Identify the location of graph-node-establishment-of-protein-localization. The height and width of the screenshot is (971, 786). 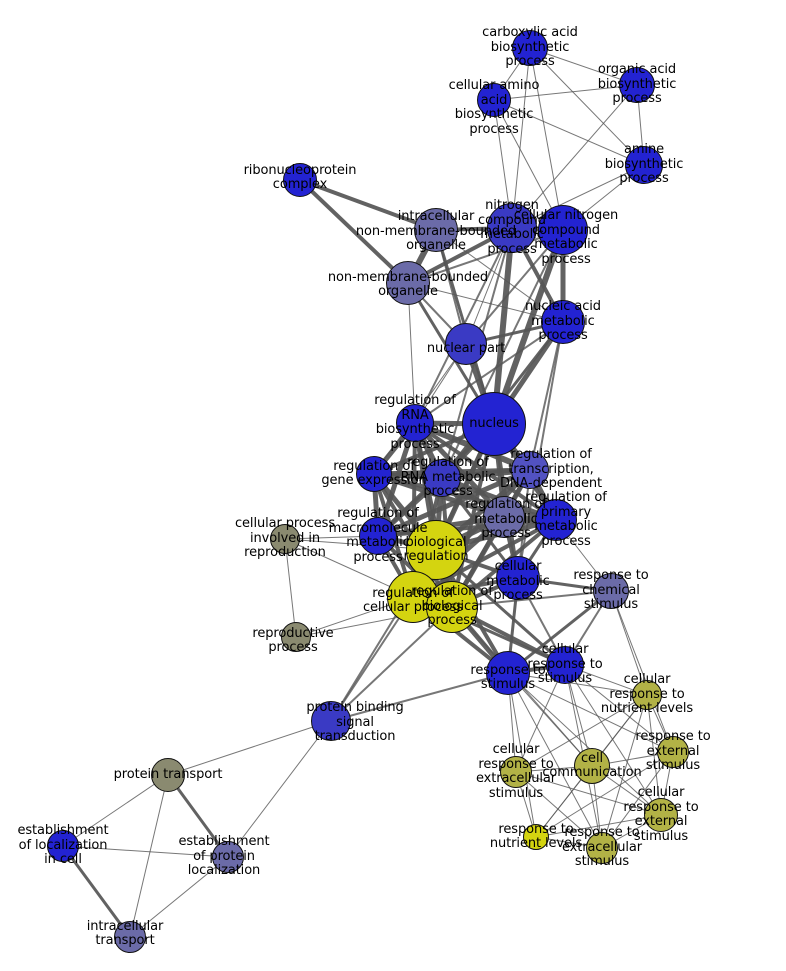
(228, 857).